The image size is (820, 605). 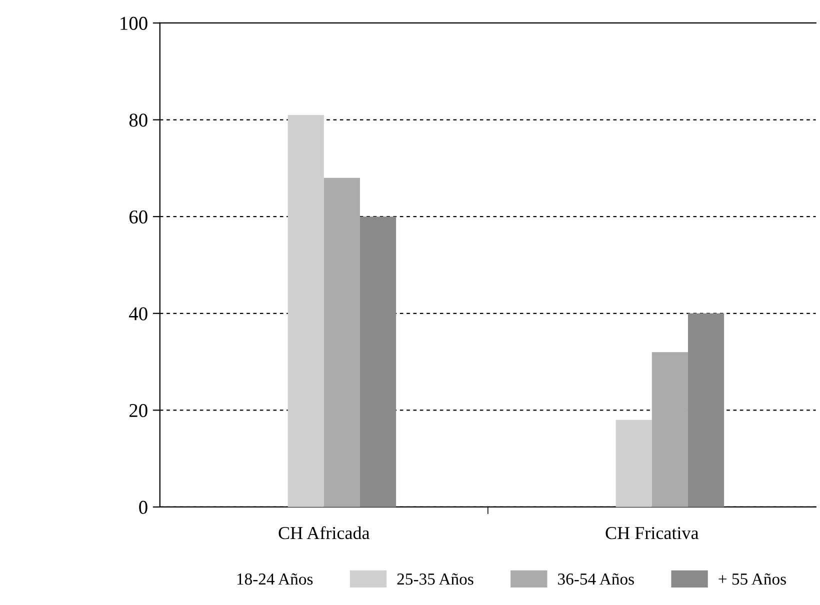 What do you see at coordinates (138, 313) in the screenshot?
I see `y-tick-label: 40` at bounding box center [138, 313].